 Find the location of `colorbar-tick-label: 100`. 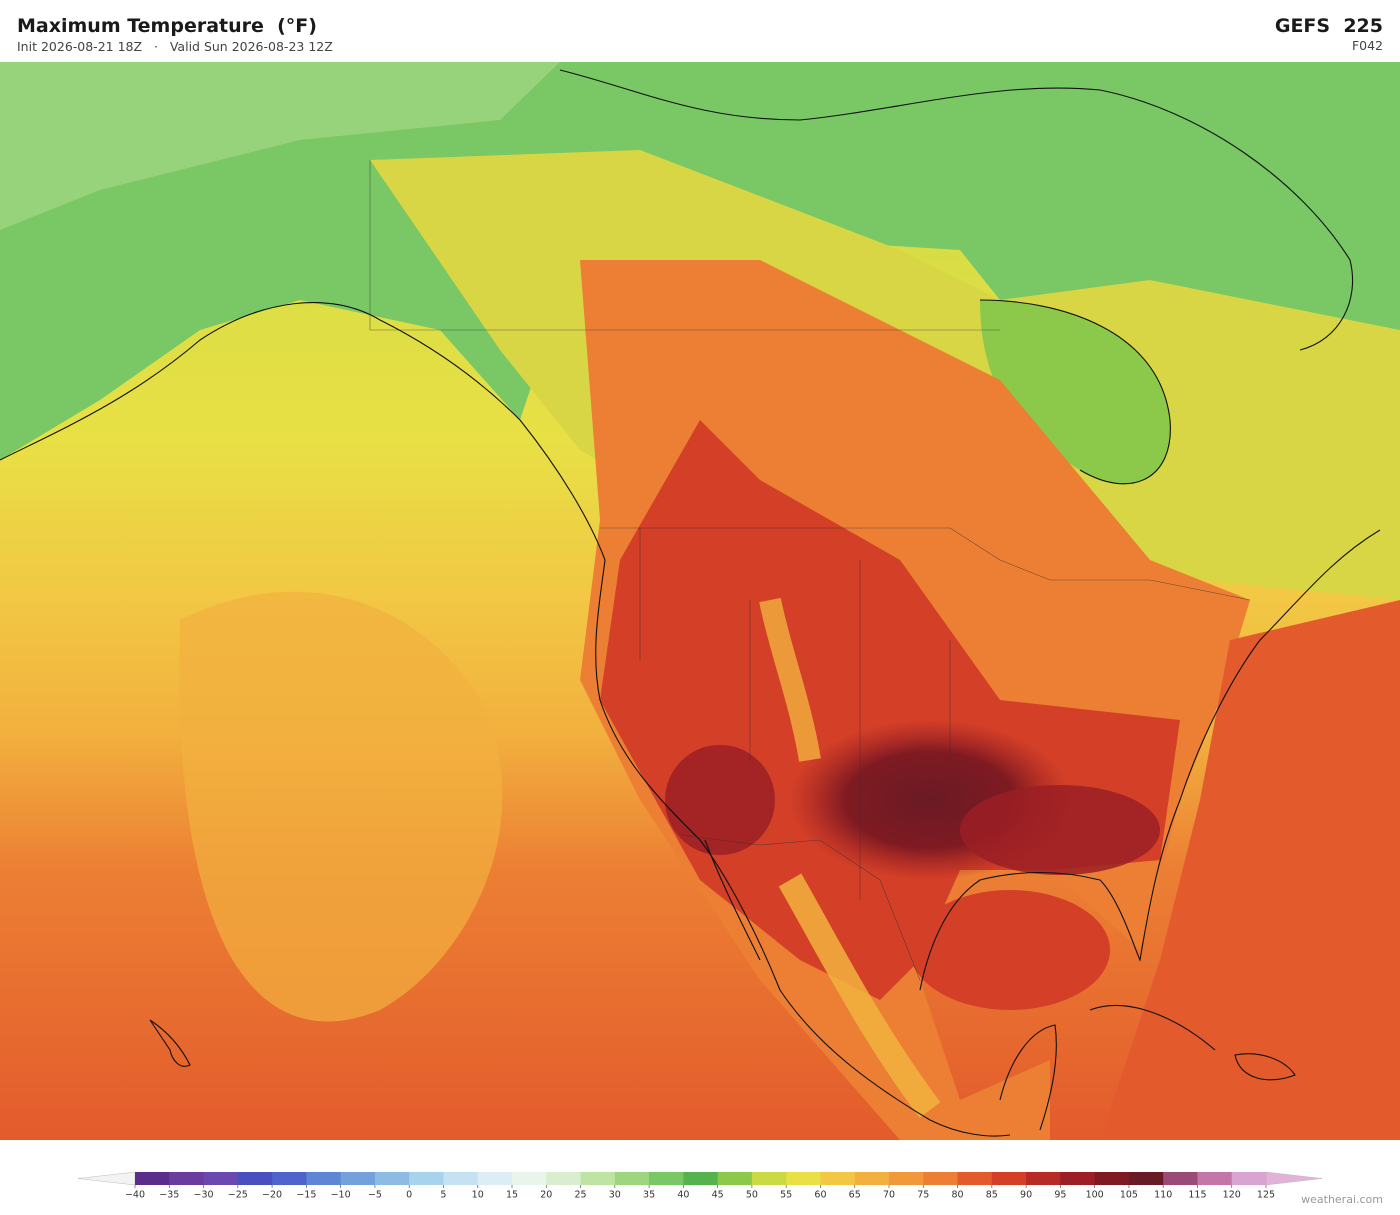

colorbar-tick-label: 100 is located at coordinates (1095, 1195).